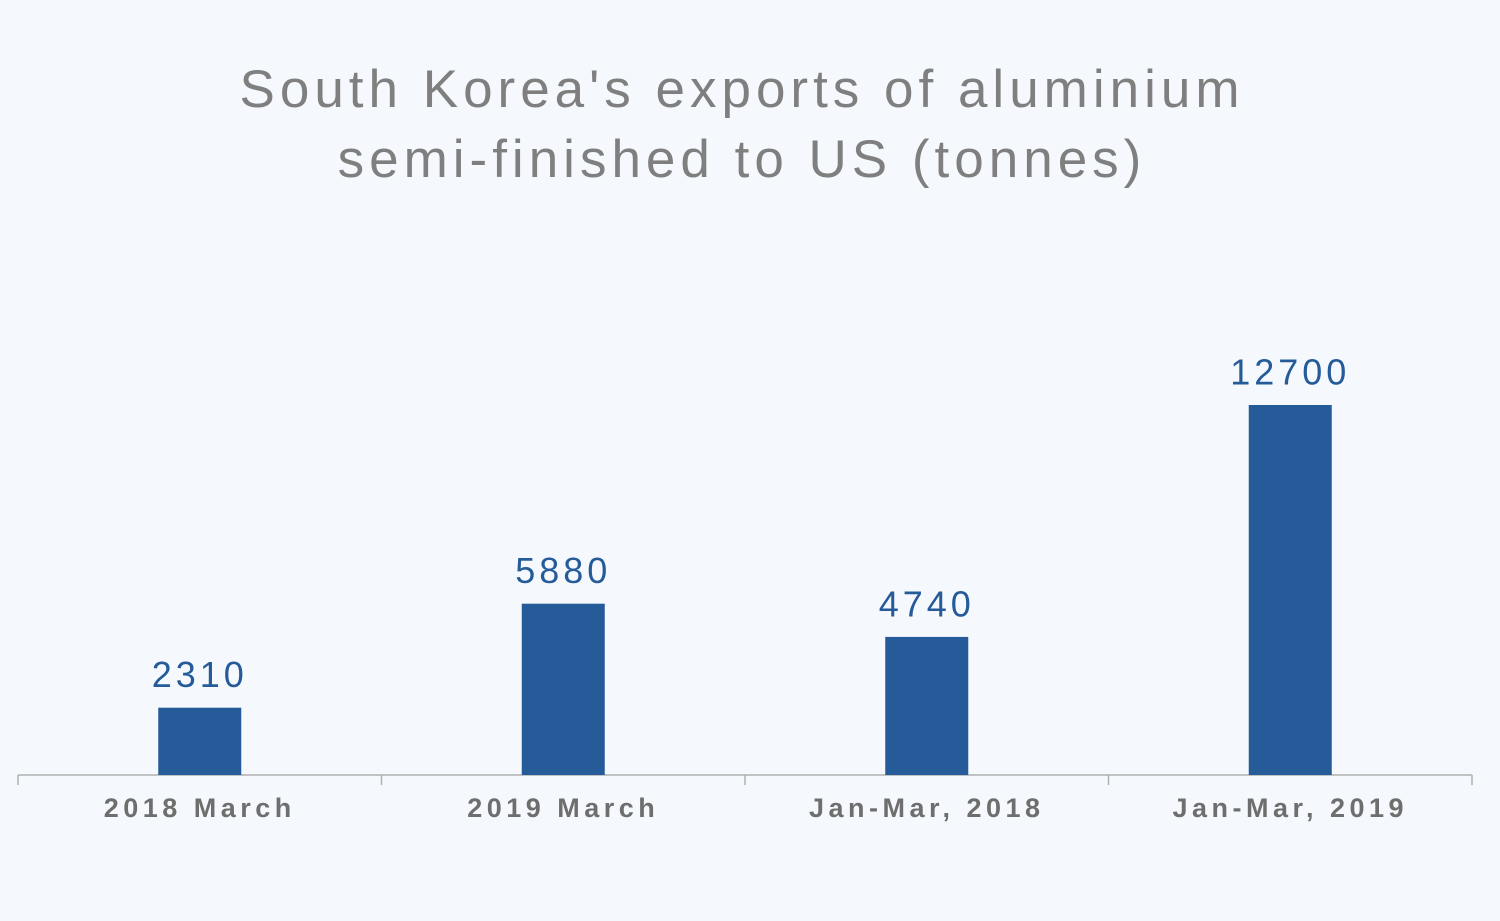 Image resolution: width=1500 pixels, height=921 pixels. What do you see at coordinates (742, 159) in the screenshot?
I see `chart-title: semi-finished to US (tonnes)` at bounding box center [742, 159].